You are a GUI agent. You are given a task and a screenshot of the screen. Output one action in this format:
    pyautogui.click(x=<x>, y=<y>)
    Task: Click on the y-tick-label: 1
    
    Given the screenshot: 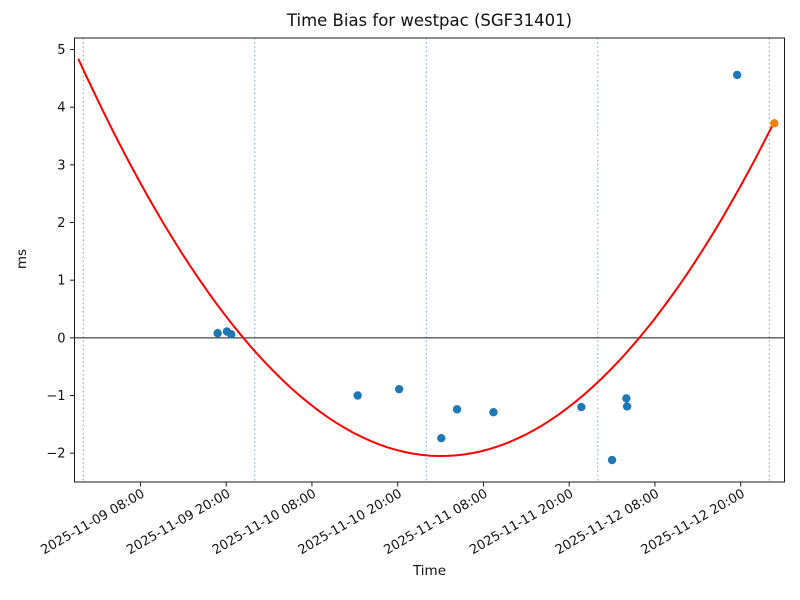 What is the action you would take?
    pyautogui.click(x=61, y=281)
    